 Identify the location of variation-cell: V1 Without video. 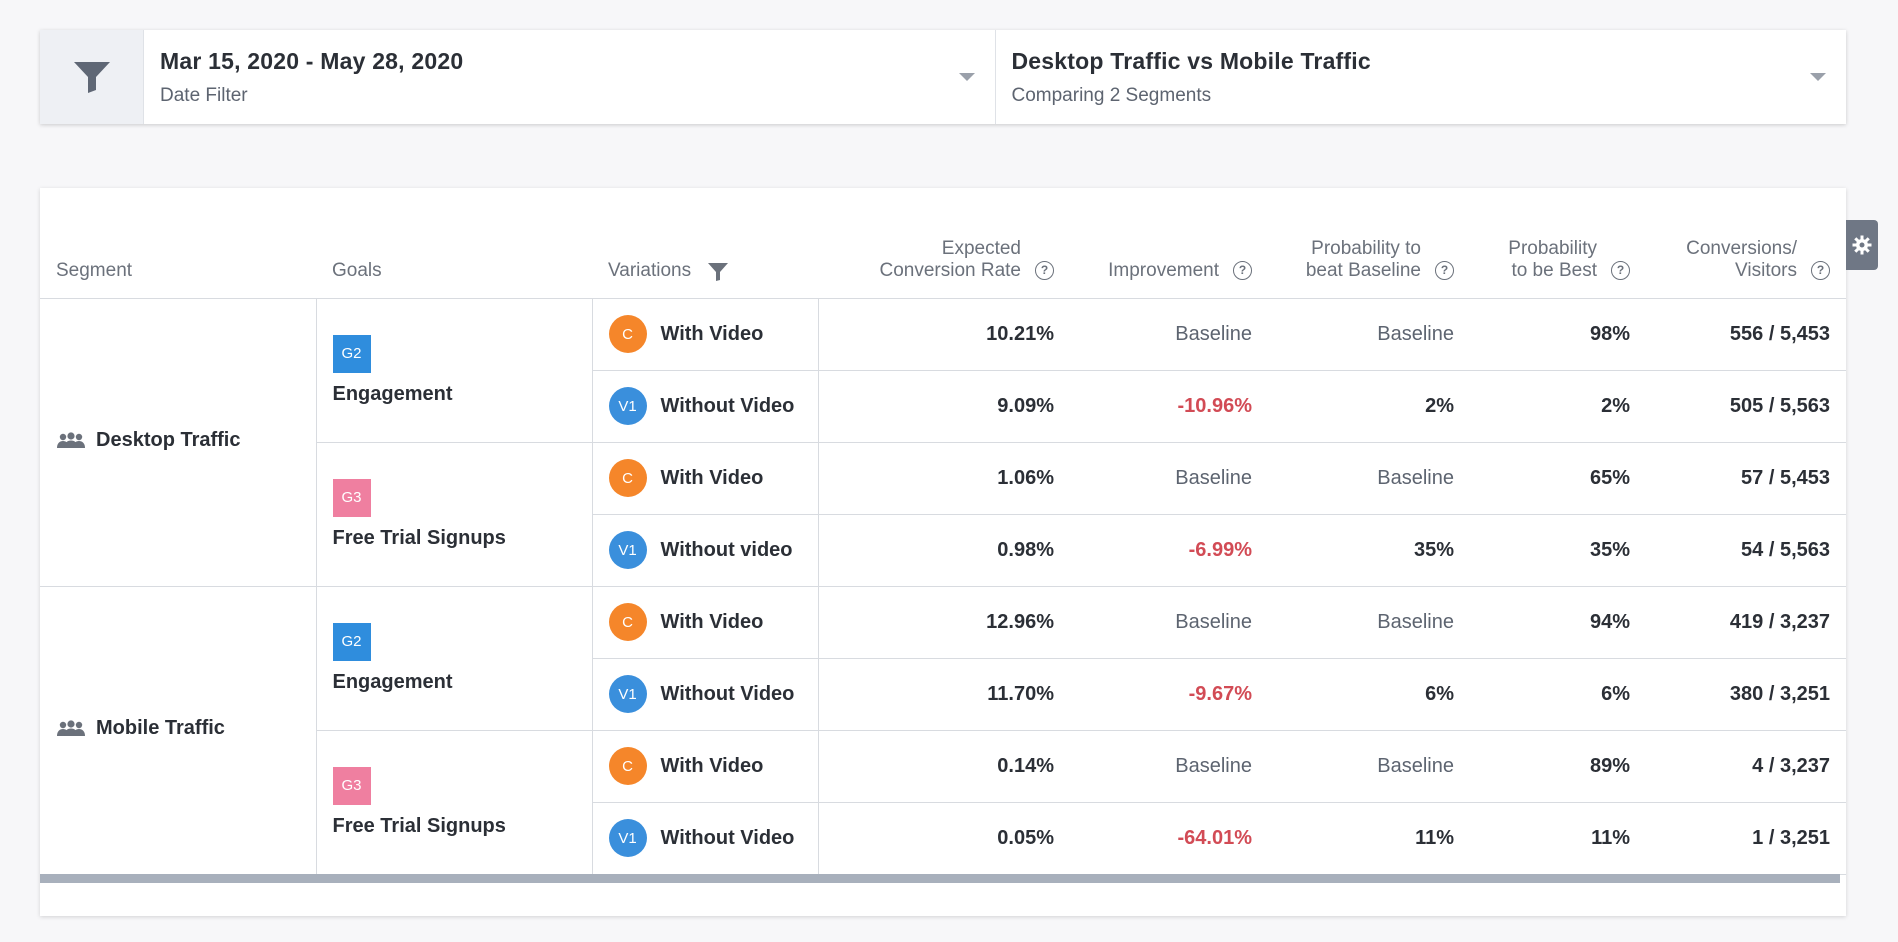
(705, 550).